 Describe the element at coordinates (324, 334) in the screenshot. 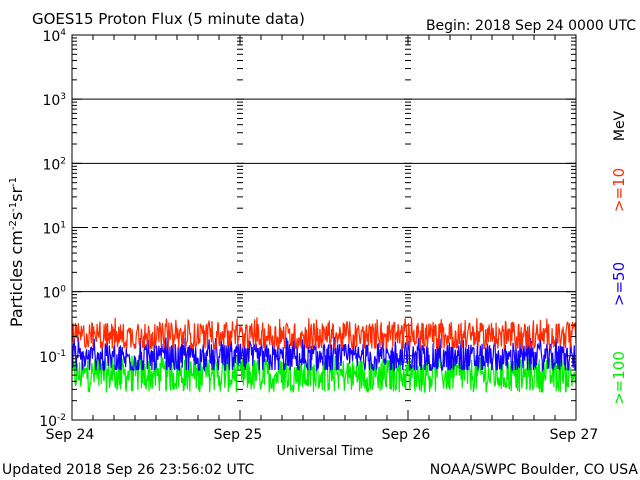

I see `series-line-ge10` at that location.